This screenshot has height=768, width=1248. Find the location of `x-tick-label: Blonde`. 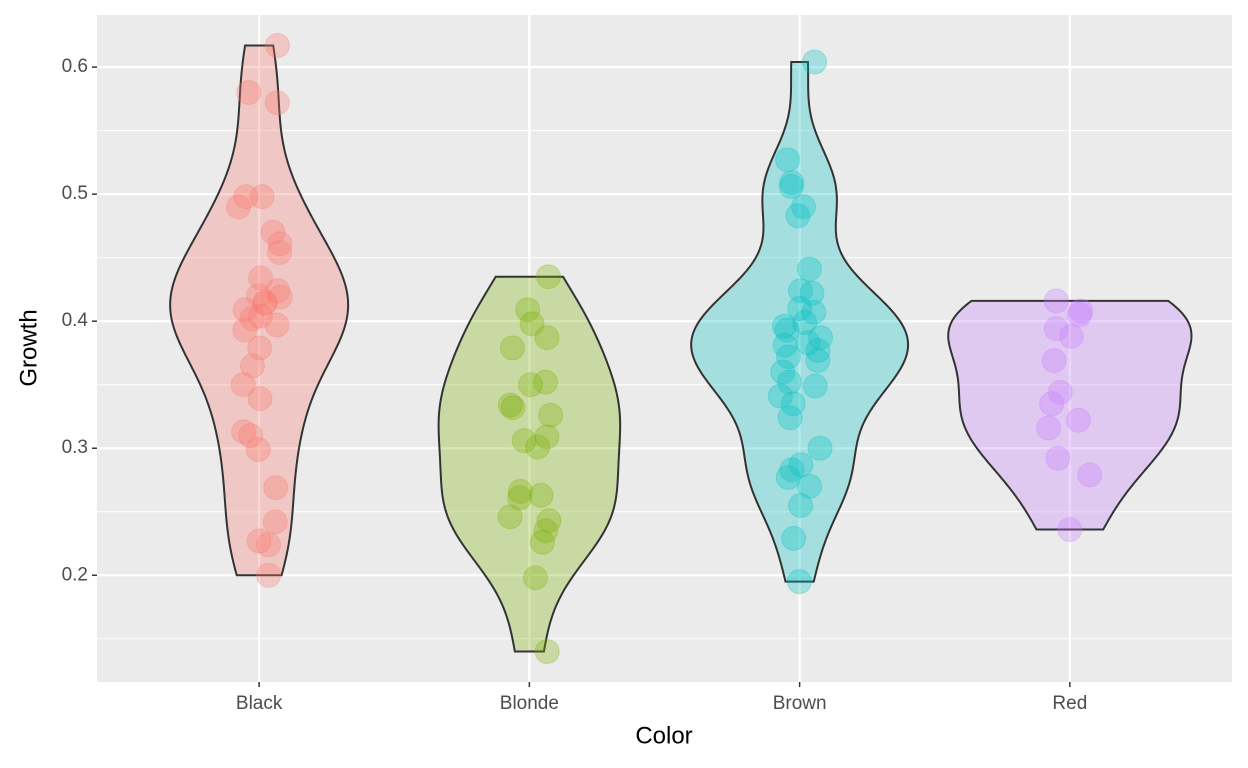

x-tick-label: Blonde is located at coordinates (529, 703).